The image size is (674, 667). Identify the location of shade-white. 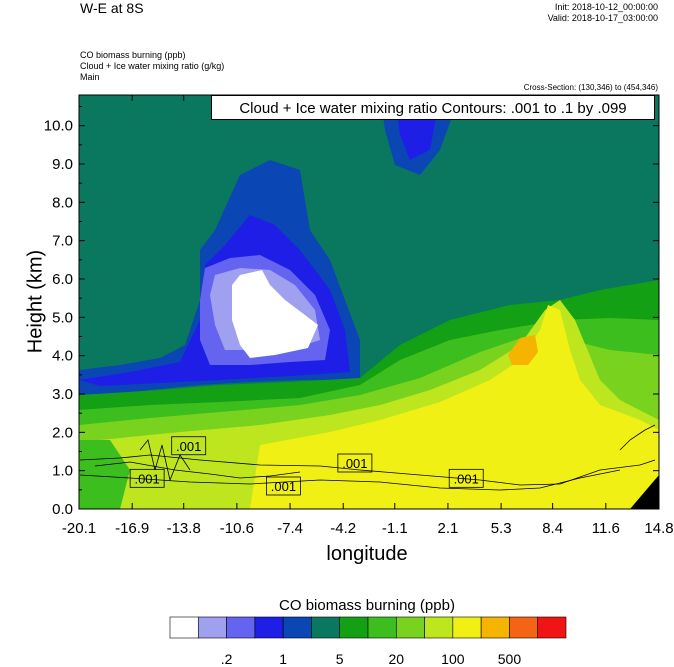
(275, 314).